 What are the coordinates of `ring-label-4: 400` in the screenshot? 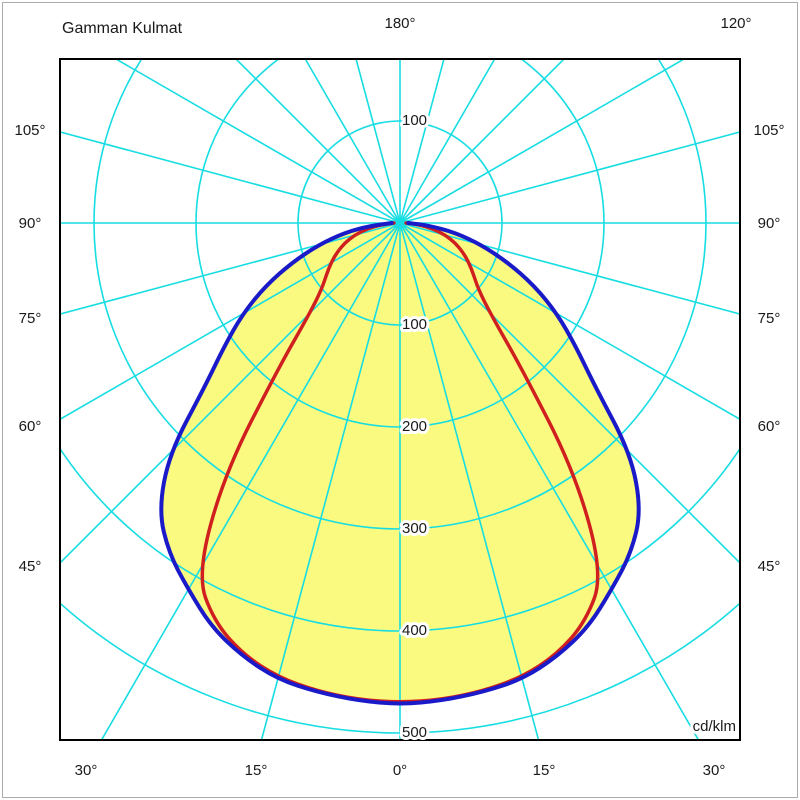 It's located at (414, 630).